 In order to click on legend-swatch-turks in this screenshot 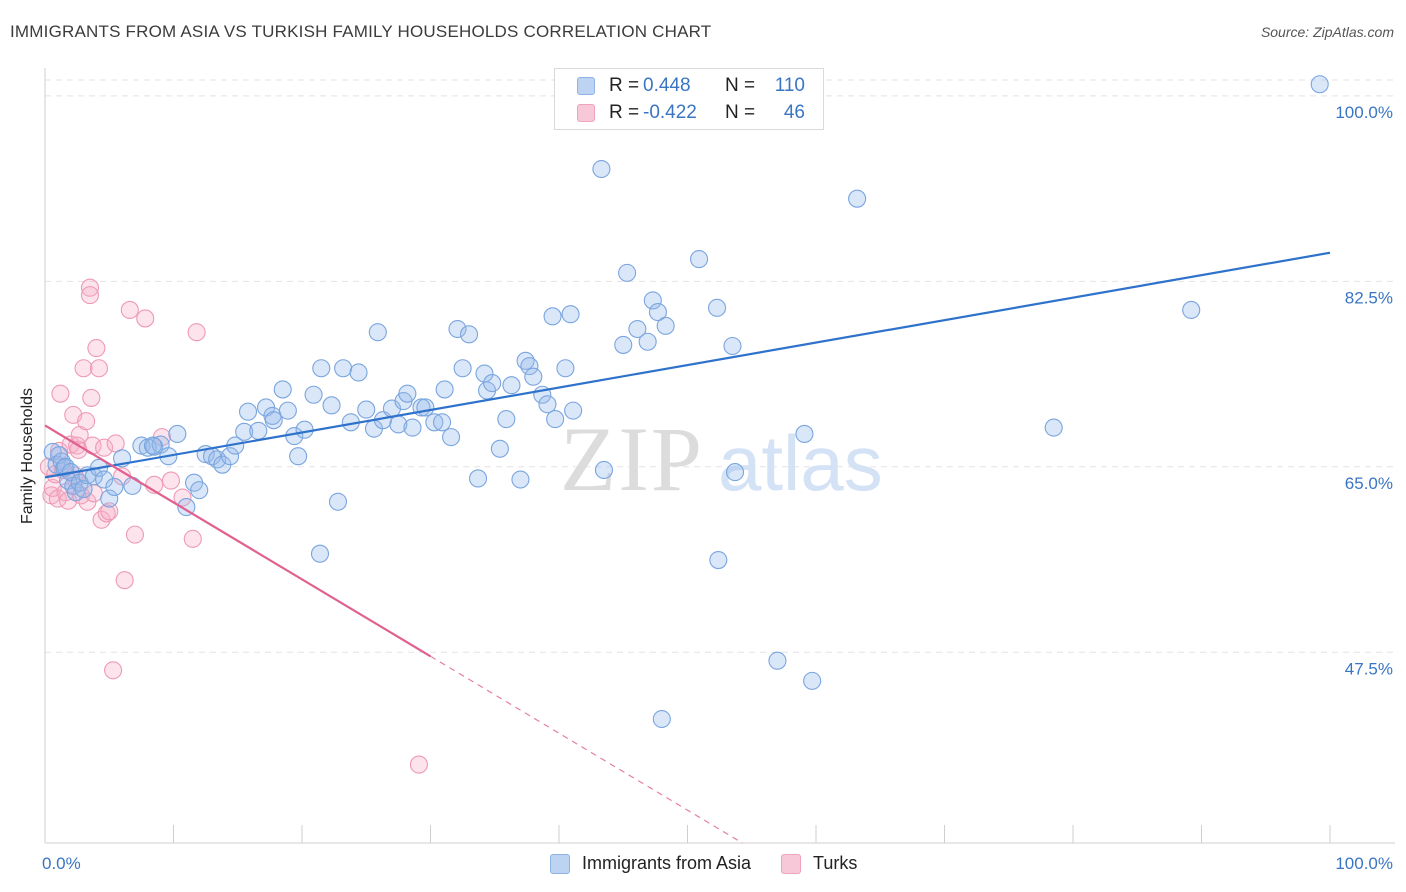, I will do `click(791, 863)`.